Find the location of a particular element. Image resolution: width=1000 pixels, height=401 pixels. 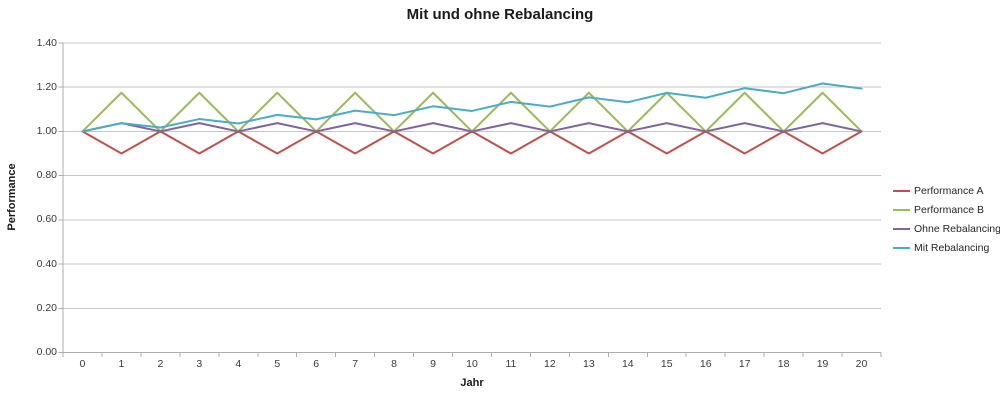

y-tick-label: 0.60 is located at coordinates (46, 219).